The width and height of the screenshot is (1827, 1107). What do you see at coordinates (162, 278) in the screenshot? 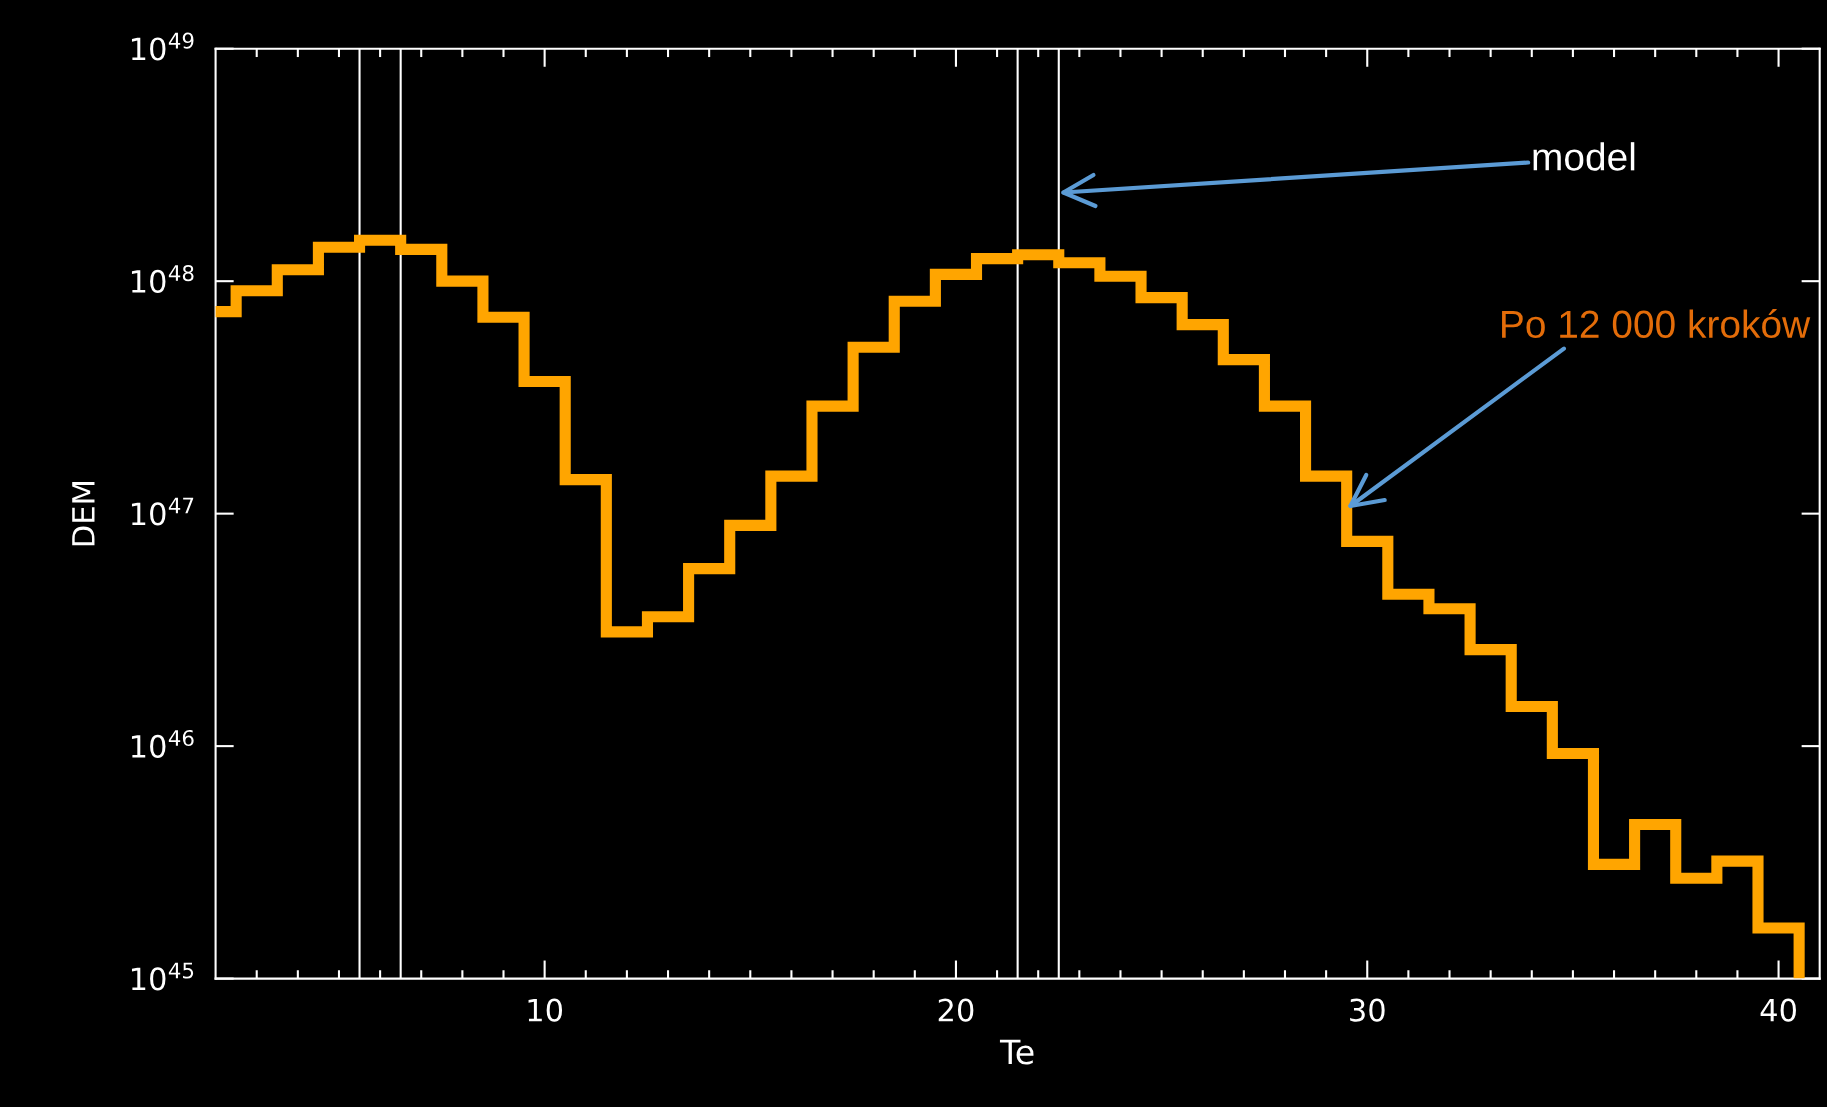
I see `y-tick-label: 10$^{48}$` at bounding box center [162, 278].